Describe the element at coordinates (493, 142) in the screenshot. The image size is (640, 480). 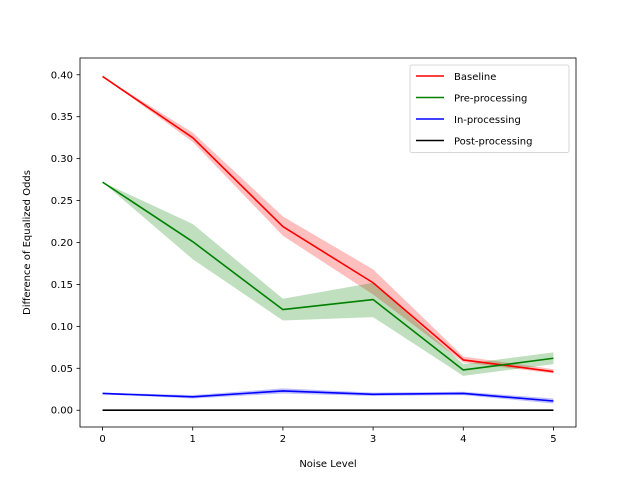
I see `post-processing-legend-label: Post-processing` at that location.